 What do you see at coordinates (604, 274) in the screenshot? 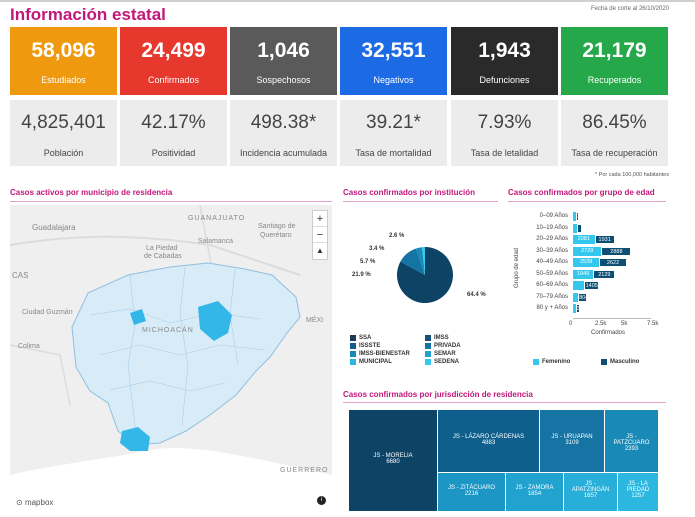
I see `bar-masculino: 2129` at bounding box center [604, 274].